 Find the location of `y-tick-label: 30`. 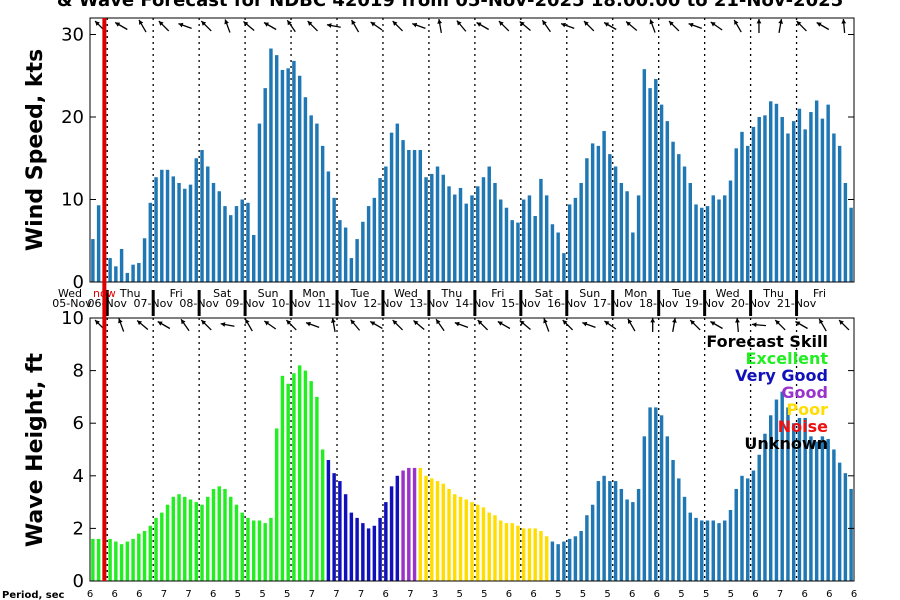

y-tick-label: 30 is located at coordinates (72, 35).